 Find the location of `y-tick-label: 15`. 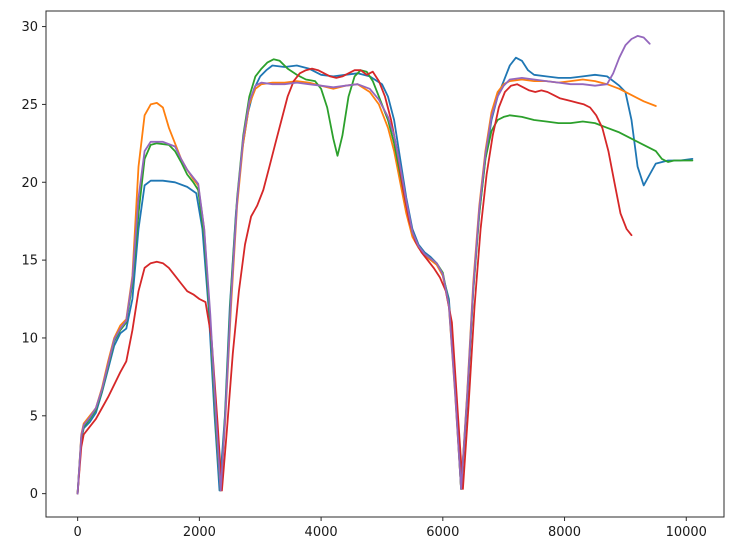

y-tick-label: 15 is located at coordinates (29, 261).